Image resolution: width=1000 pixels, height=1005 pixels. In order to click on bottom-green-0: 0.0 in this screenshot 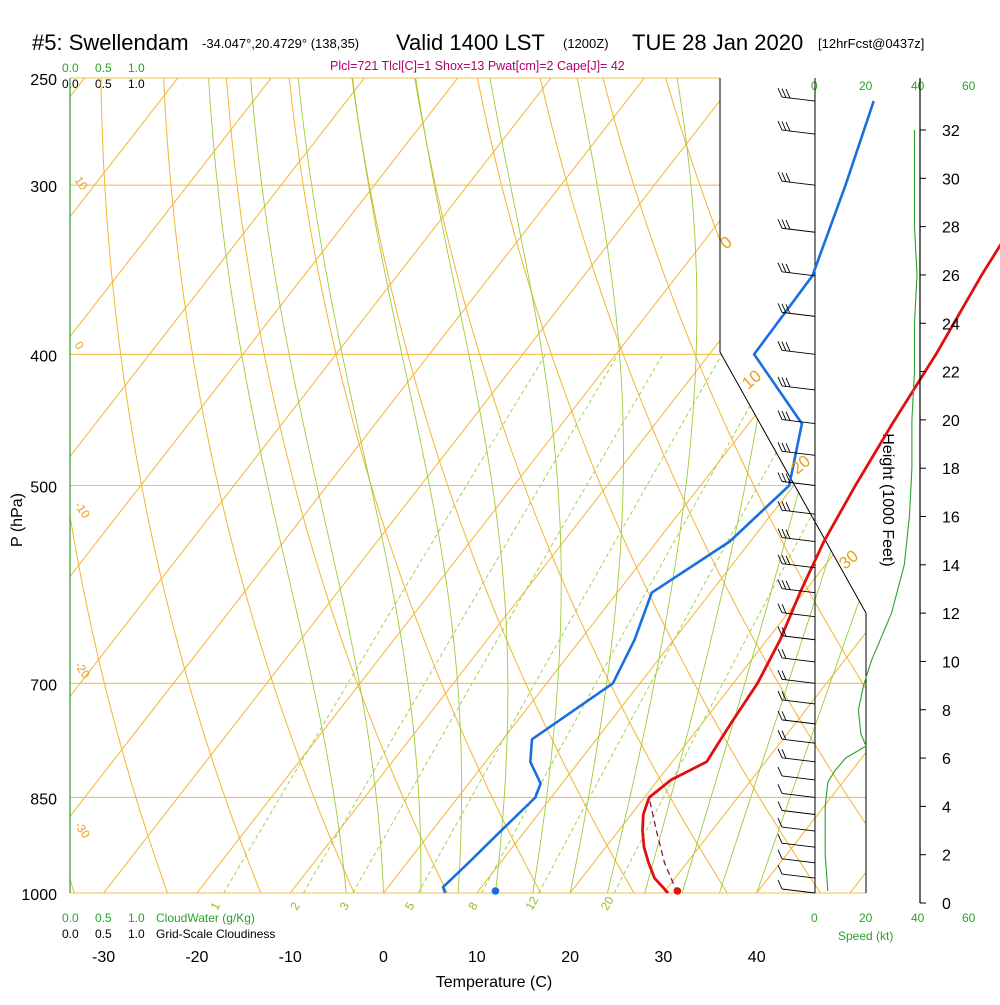, I will do `click(70, 918)`.